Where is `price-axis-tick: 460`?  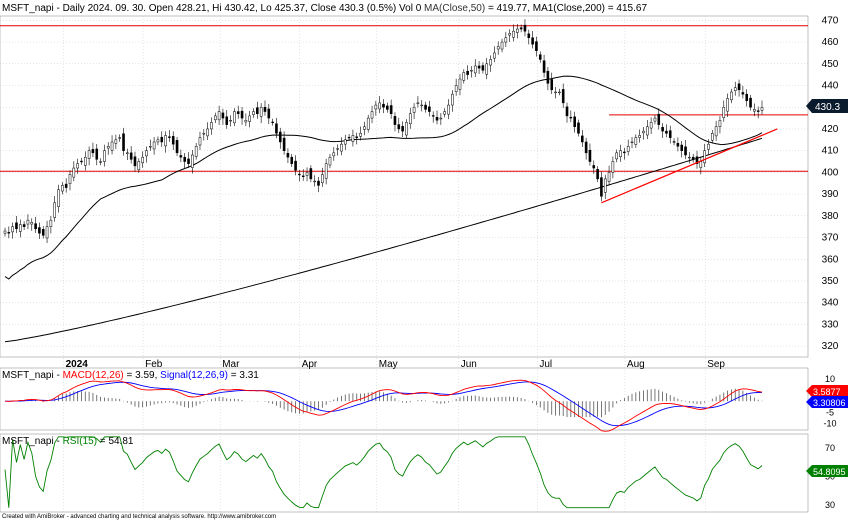 price-axis-tick: 460 is located at coordinates (830, 42).